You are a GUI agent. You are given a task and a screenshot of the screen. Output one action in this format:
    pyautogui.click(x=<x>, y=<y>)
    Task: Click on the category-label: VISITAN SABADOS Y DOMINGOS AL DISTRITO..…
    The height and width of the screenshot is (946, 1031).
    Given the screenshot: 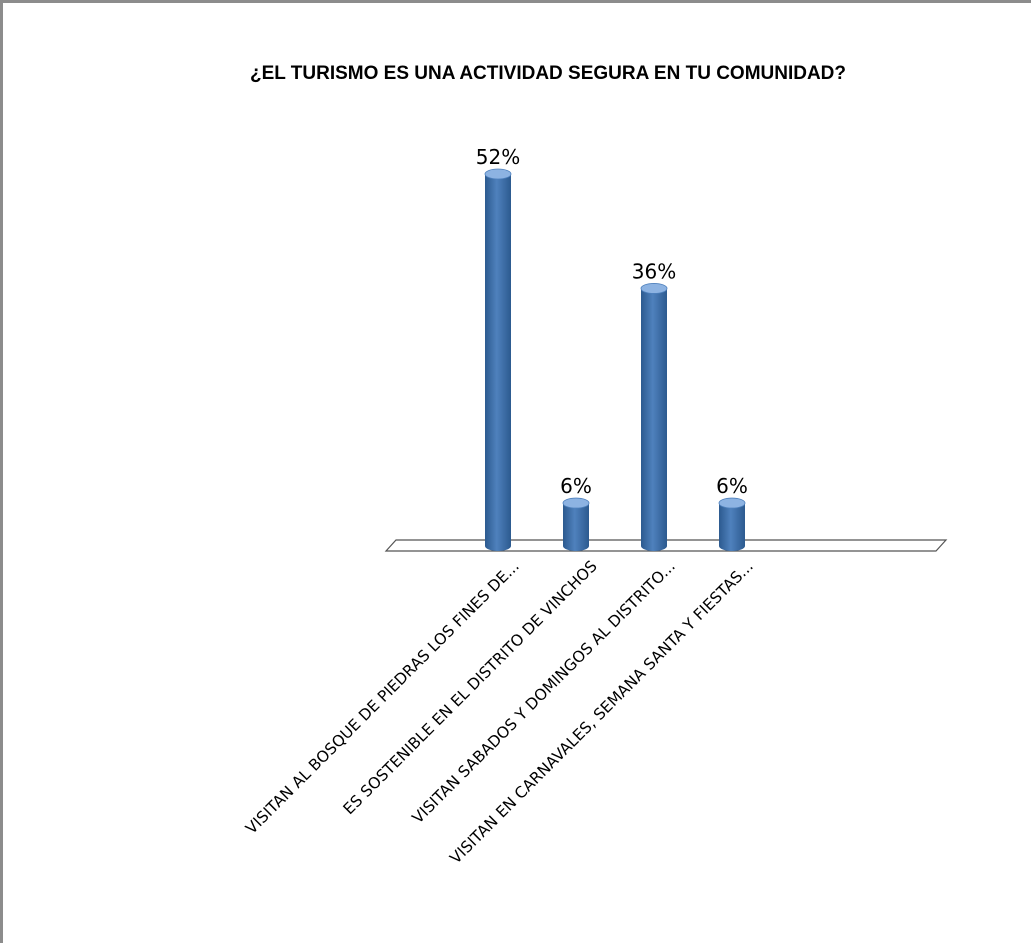 What is the action you would take?
    pyautogui.click(x=544, y=692)
    